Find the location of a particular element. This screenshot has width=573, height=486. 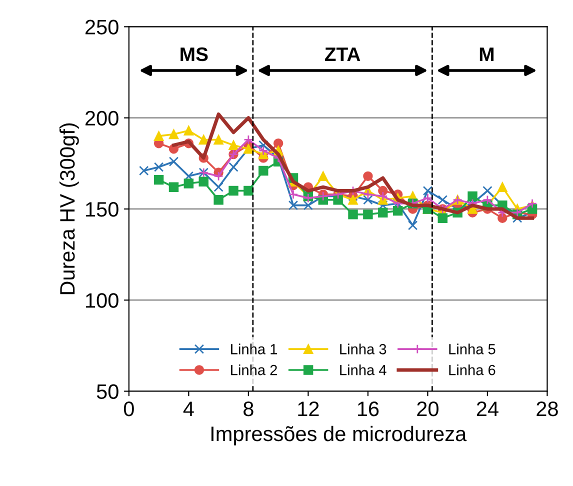

y-tick-label: 150 is located at coordinates (102, 209).